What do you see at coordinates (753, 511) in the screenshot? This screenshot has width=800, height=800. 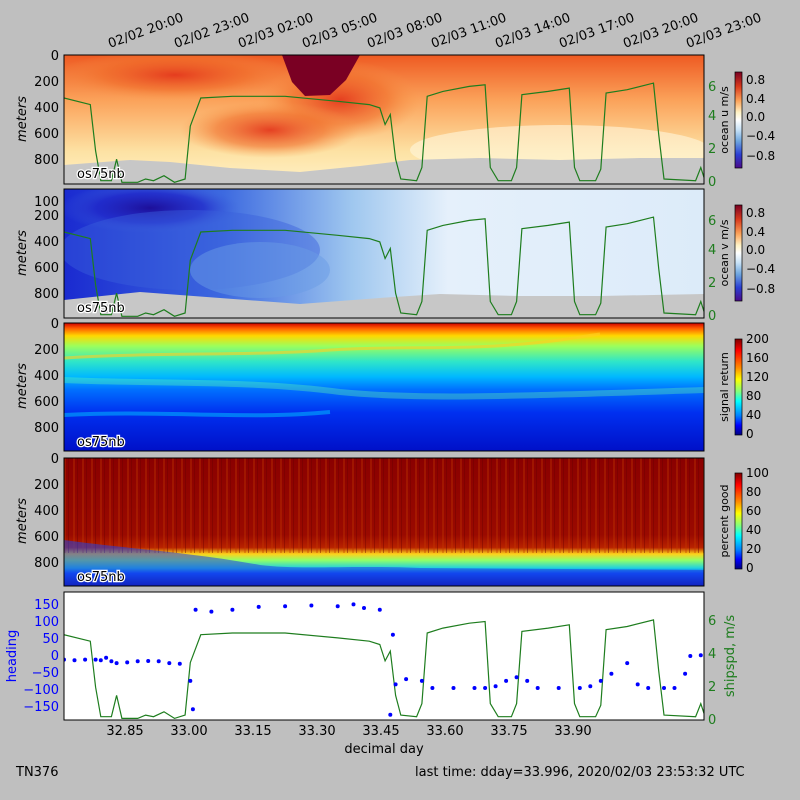 I see `cbar-tick: 60` at bounding box center [753, 511].